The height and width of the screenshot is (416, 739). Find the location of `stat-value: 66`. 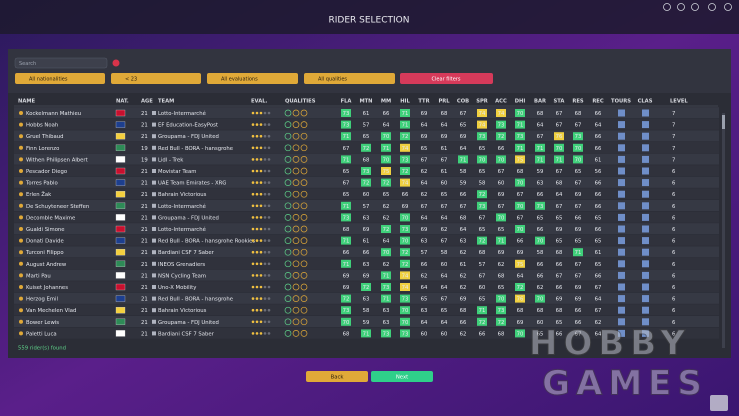

stat-value: 66 is located at coordinates (598, 184).